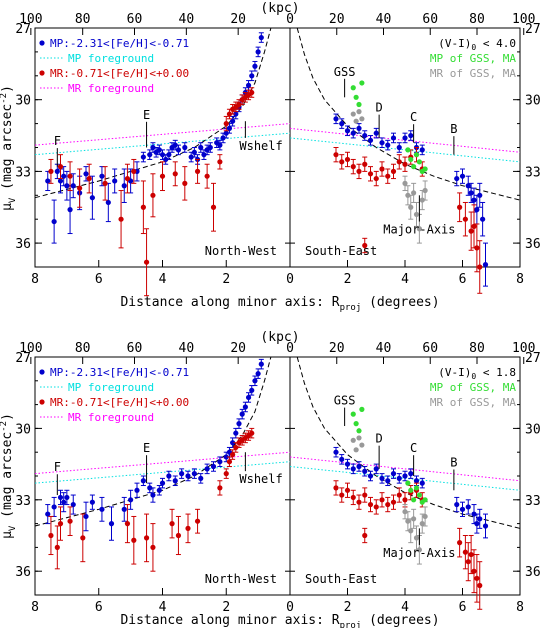 The width and height of the screenshot is (560, 628). Describe the element at coordinates (238, 348) in the screenshot. I see `x-top-tick-label: 20` at that location.